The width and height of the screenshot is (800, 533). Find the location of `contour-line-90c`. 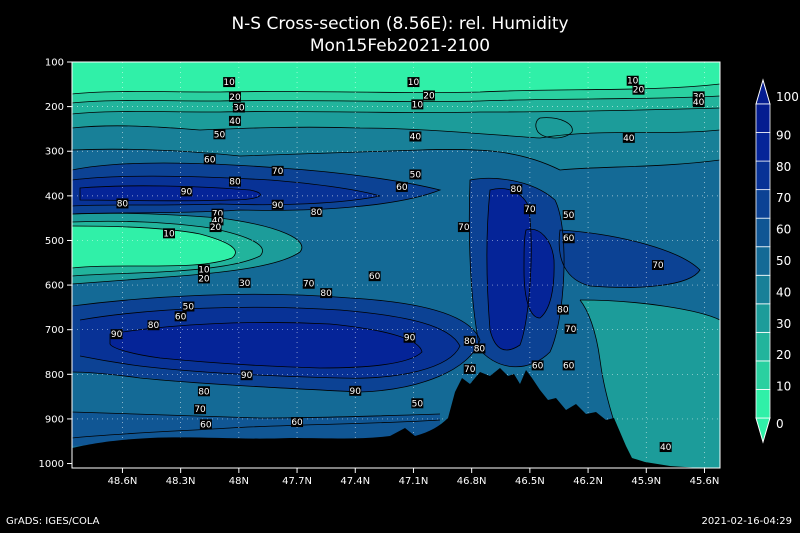

contour-line-90c is located at coordinates (266, 345).